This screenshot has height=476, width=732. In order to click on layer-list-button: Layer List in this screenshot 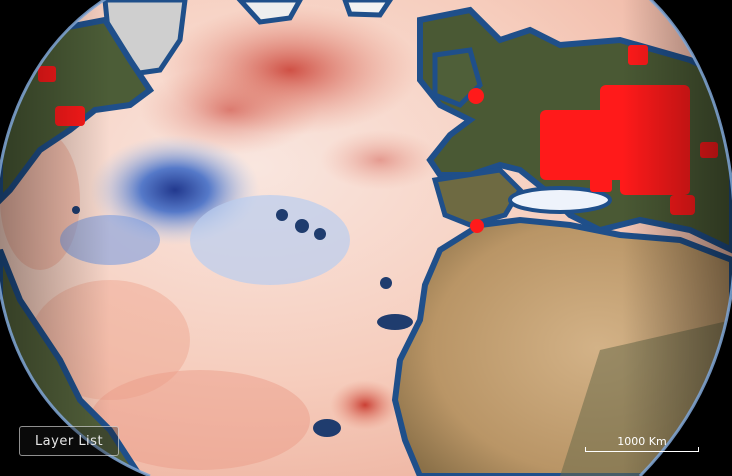, I will do `click(69, 441)`.